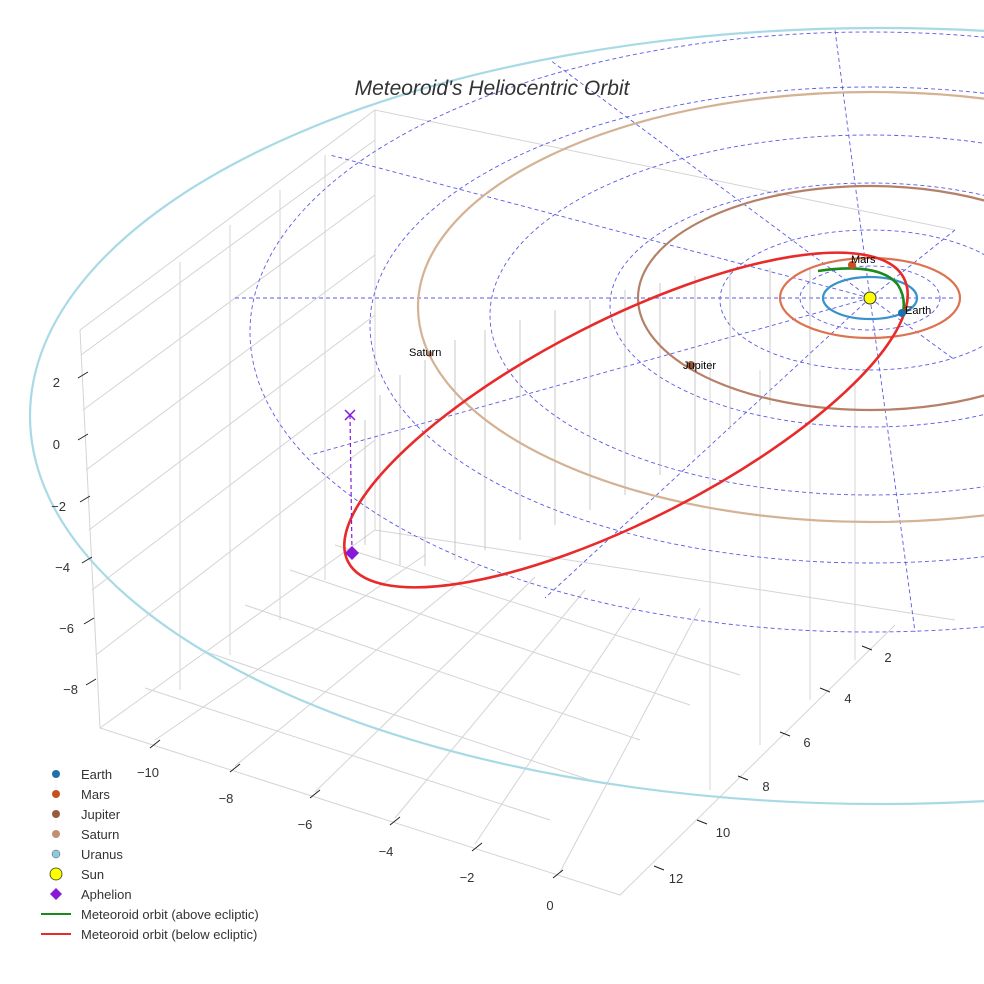  What do you see at coordinates (92, 874) in the screenshot?
I see `svg-text: Sun` at bounding box center [92, 874].